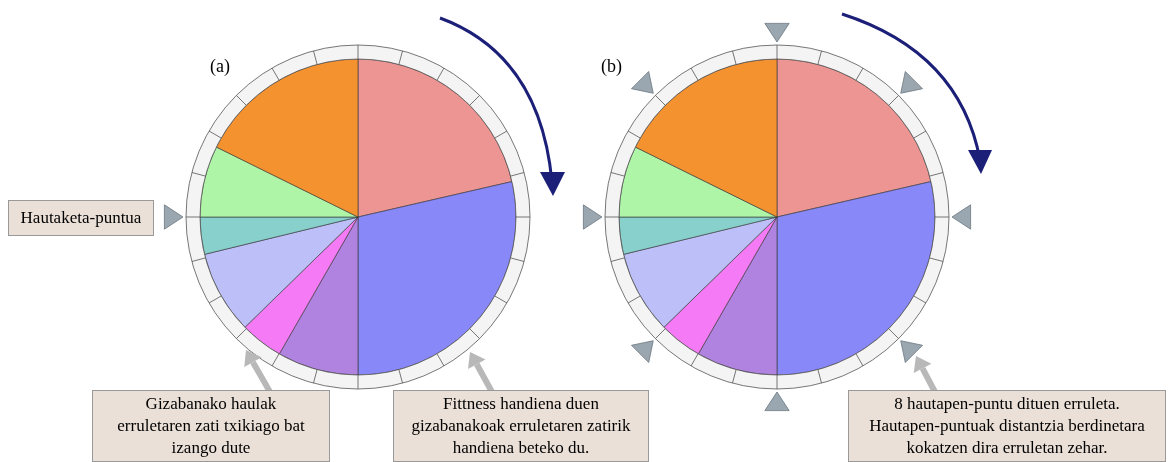  I want to click on text: Fittness handiena duen gizabanakoak erruletaren zatirik handiena beteko du., so click(521, 426).